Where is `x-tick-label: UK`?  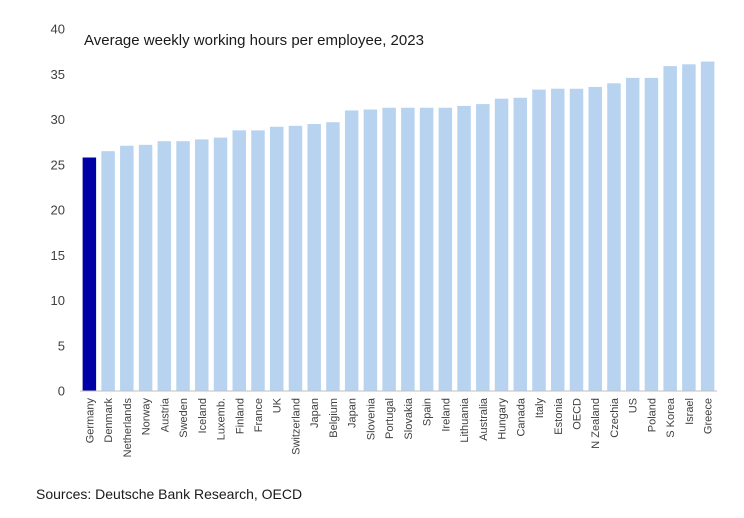
x-tick-label: UK is located at coordinates (278, 405).